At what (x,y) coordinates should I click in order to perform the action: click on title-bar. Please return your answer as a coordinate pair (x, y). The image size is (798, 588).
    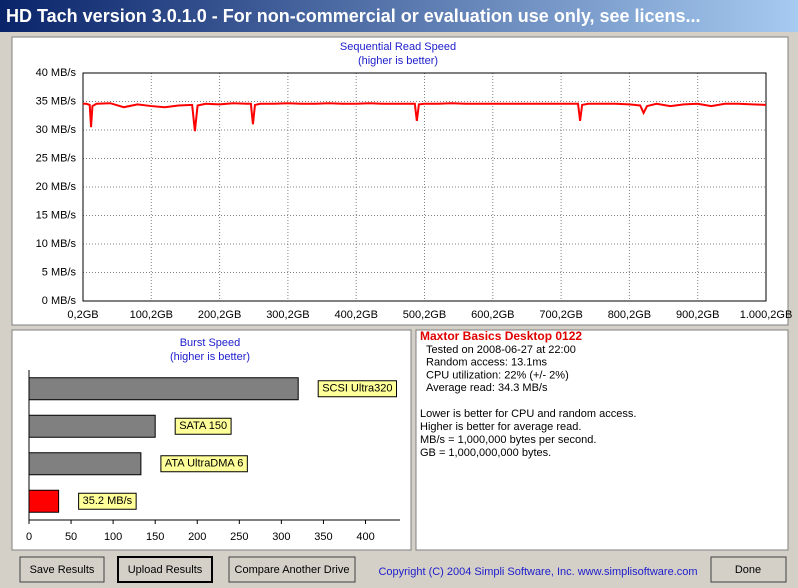
    Looking at the image, I should click on (399, 16).